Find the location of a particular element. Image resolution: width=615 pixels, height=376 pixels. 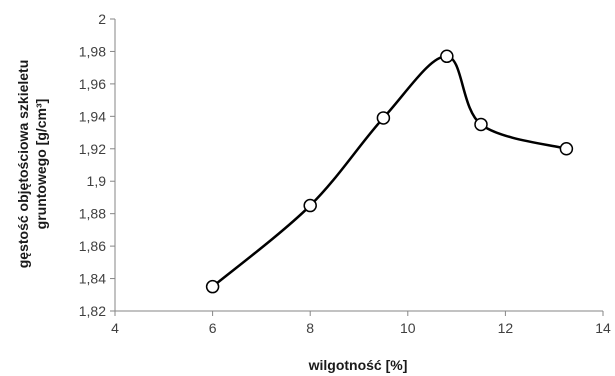

x-tick-label: 14 is located at coordinates (603, 328).